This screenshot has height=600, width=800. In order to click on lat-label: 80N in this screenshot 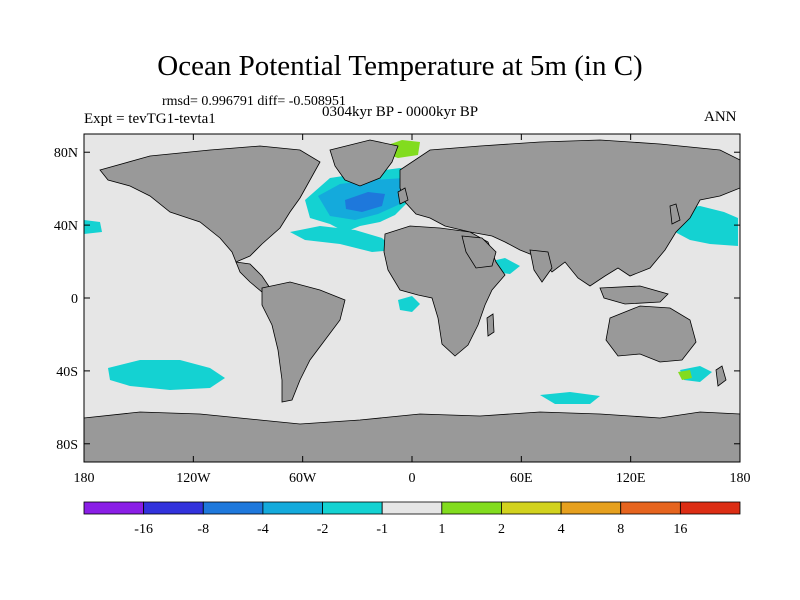, I will do `click(66, 153)`.